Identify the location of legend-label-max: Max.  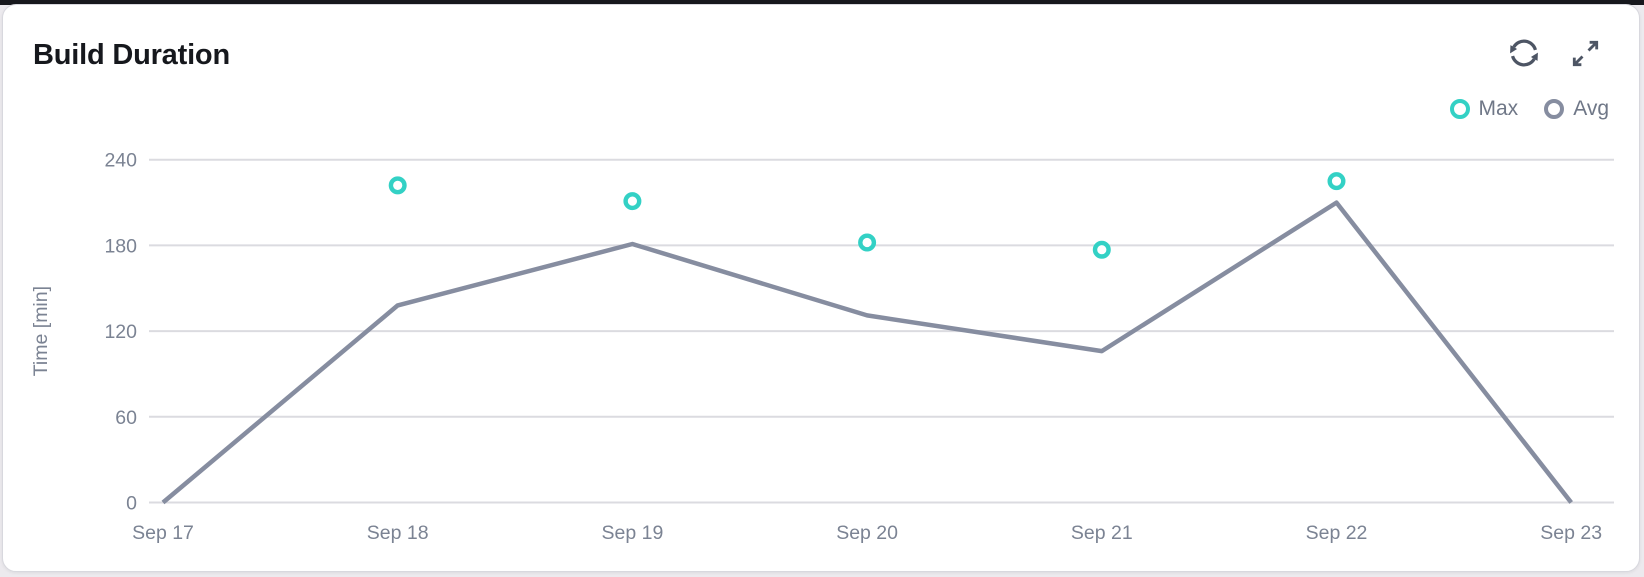
(1498, 108).